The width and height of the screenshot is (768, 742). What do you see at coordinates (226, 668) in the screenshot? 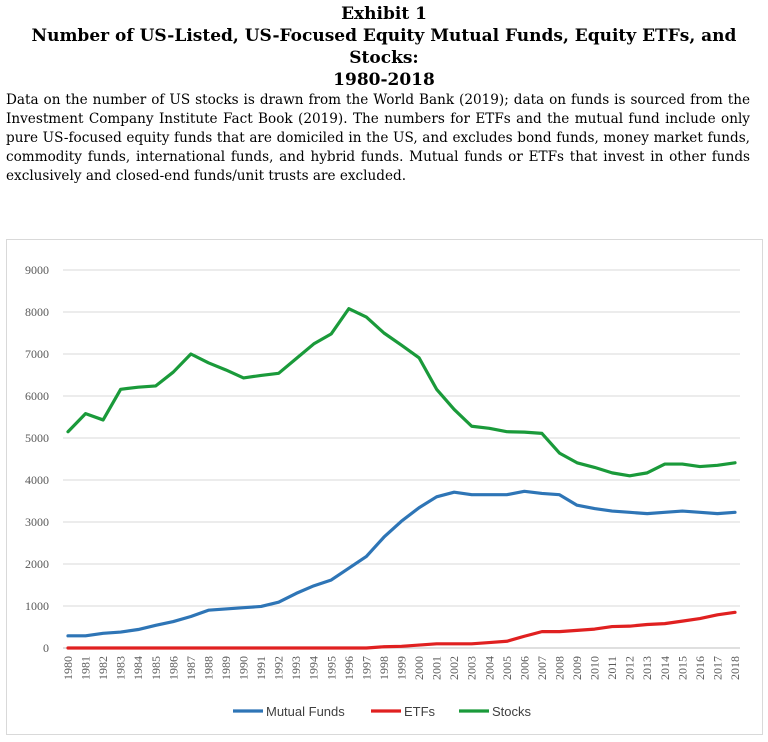
I see `x-tick-label: 1989` at bounding box center [226, 668].